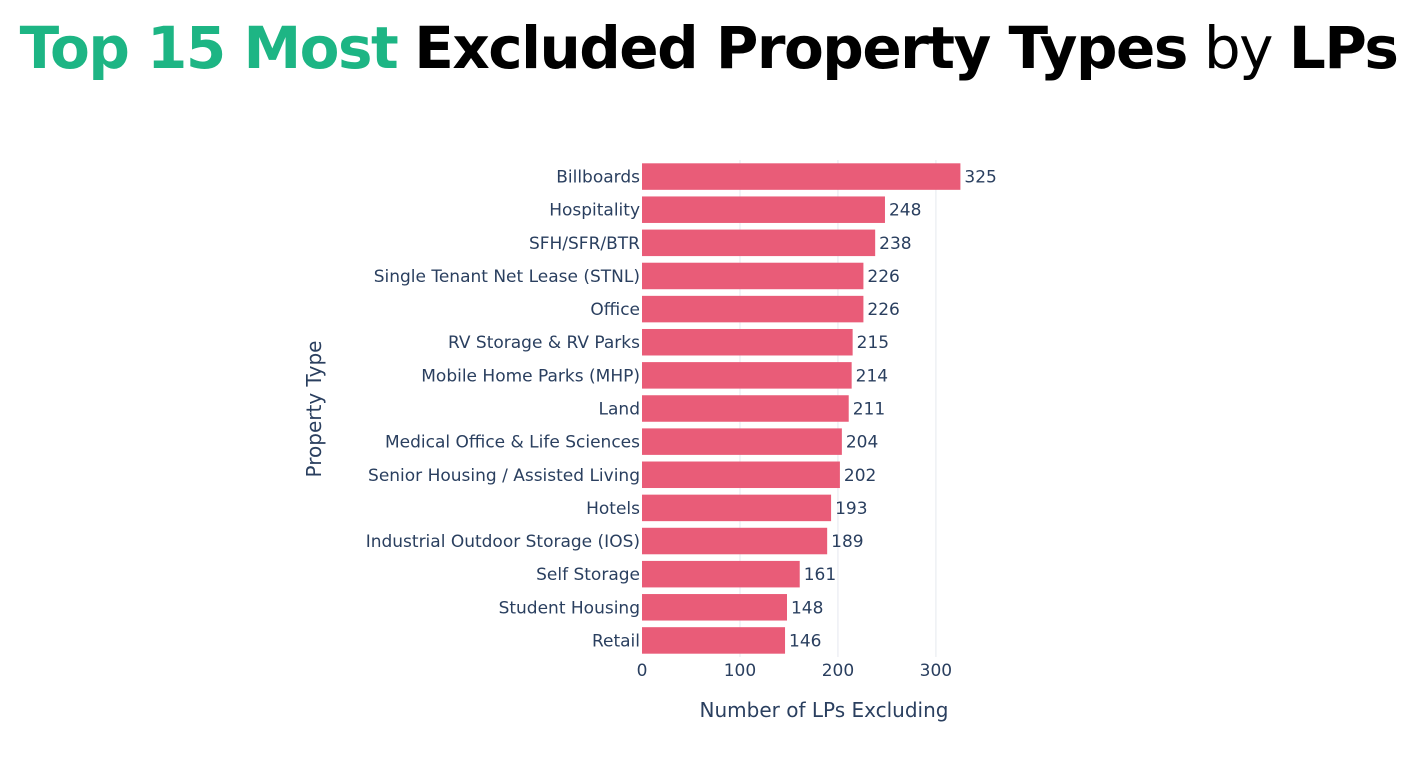 The image size is (1417, 767). What do you see at coordinates (895, 244) in the screenshot?
I see `data-label: 238` at bounding box center [895, 244].